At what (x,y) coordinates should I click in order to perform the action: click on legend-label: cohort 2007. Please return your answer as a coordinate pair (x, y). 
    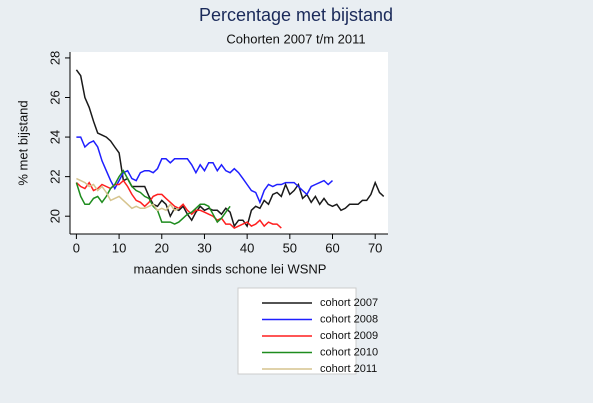
    Looking at the image, I should click on (349, 303).